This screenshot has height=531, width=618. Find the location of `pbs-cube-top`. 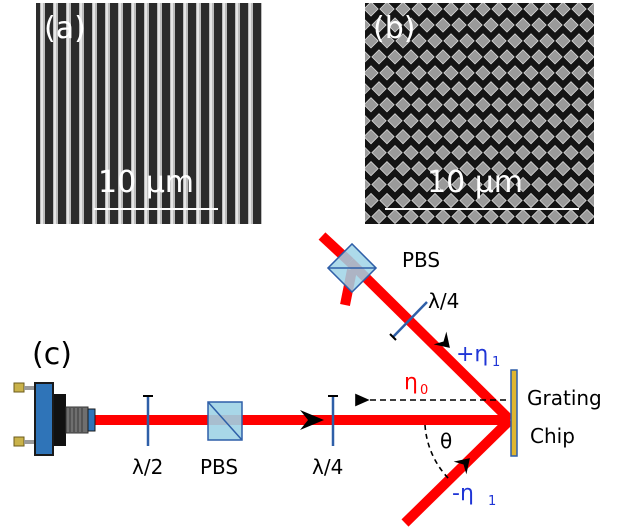

pbs-cube-top is located at coordinates (352, 268).